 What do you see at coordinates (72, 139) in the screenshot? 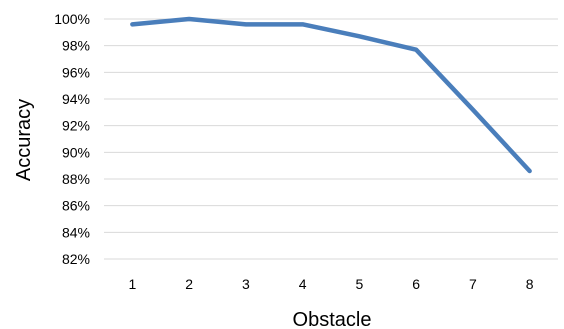
I see `y-axis-tick-labels: 82% 84% 86% 88% 90% 92% 94% 96% 98% 100%` at bounding box center [72, 139].